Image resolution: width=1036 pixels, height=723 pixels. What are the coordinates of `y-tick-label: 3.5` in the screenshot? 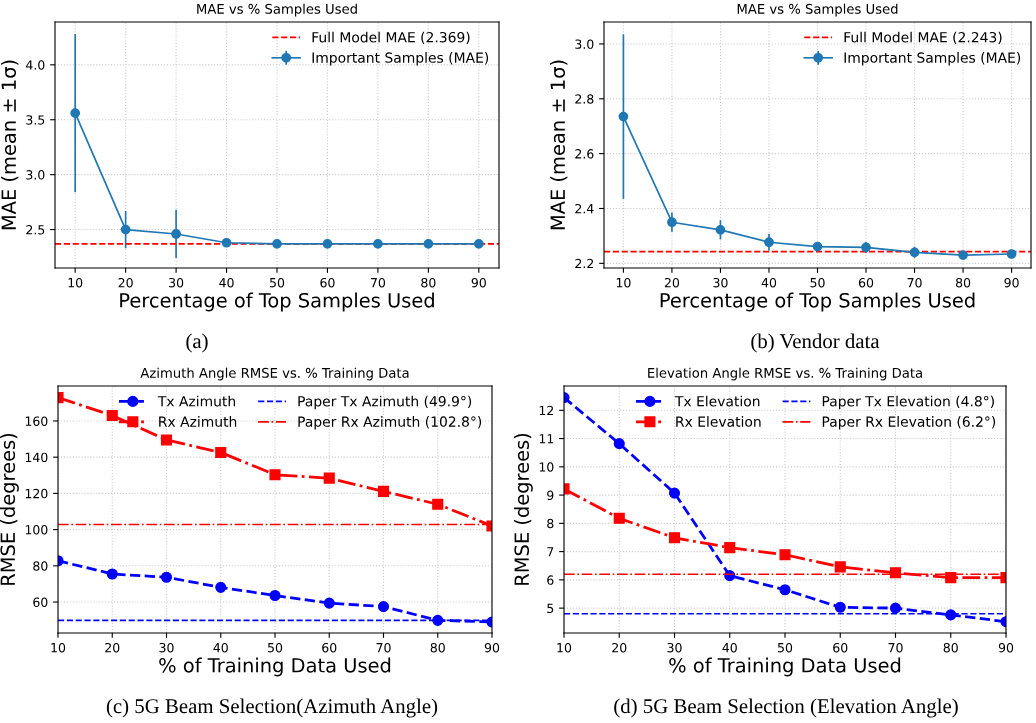 It's located at (35, 120).